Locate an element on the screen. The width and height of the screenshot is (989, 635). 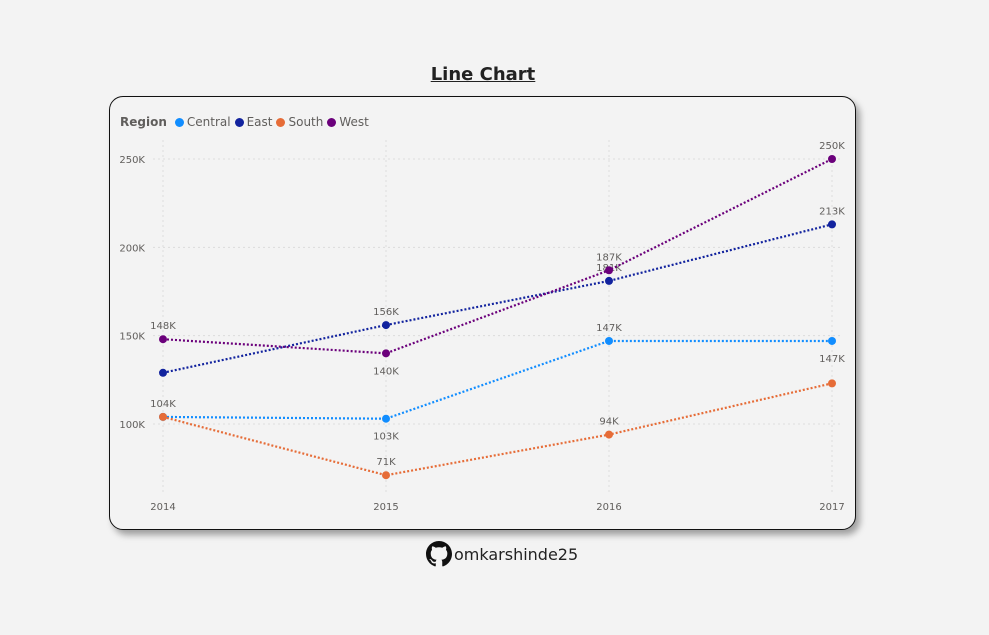
data-label: 213K is located at coordinates (832, 211).